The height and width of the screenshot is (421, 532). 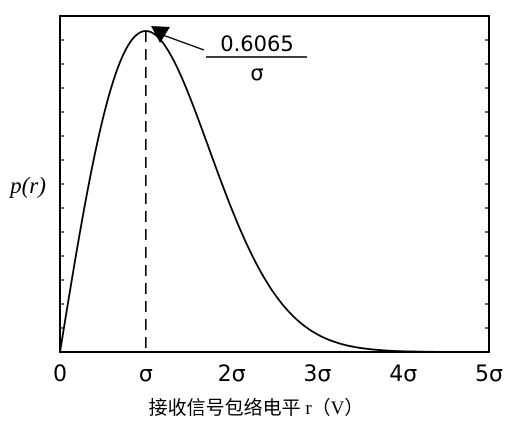 What do you see at coordinates (256, 408) in the screenshot?
I see `x-axis-label: 接收信号包络电平 r（V）` at bounding box center [256, 408].